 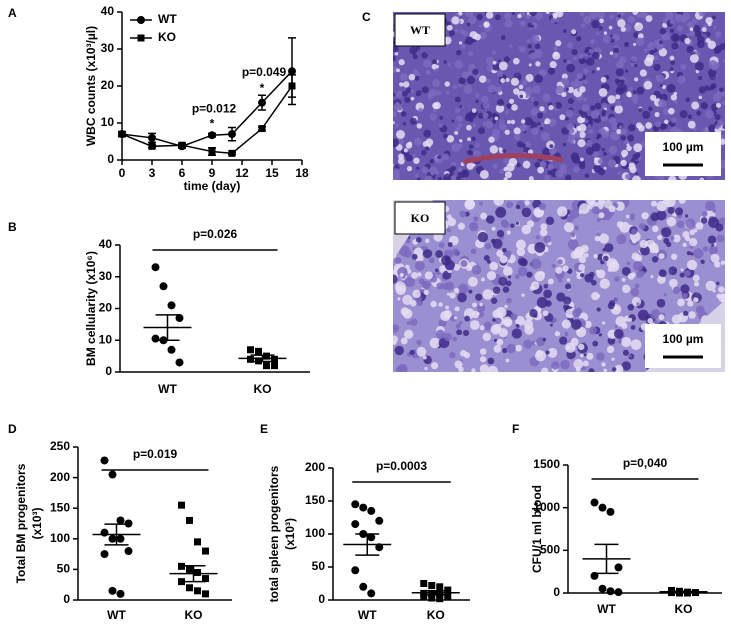 What do you see at coordinates (302, 173) in the screenshot?
I see `x-tick-label: 18` at bounding box center [302, 173].